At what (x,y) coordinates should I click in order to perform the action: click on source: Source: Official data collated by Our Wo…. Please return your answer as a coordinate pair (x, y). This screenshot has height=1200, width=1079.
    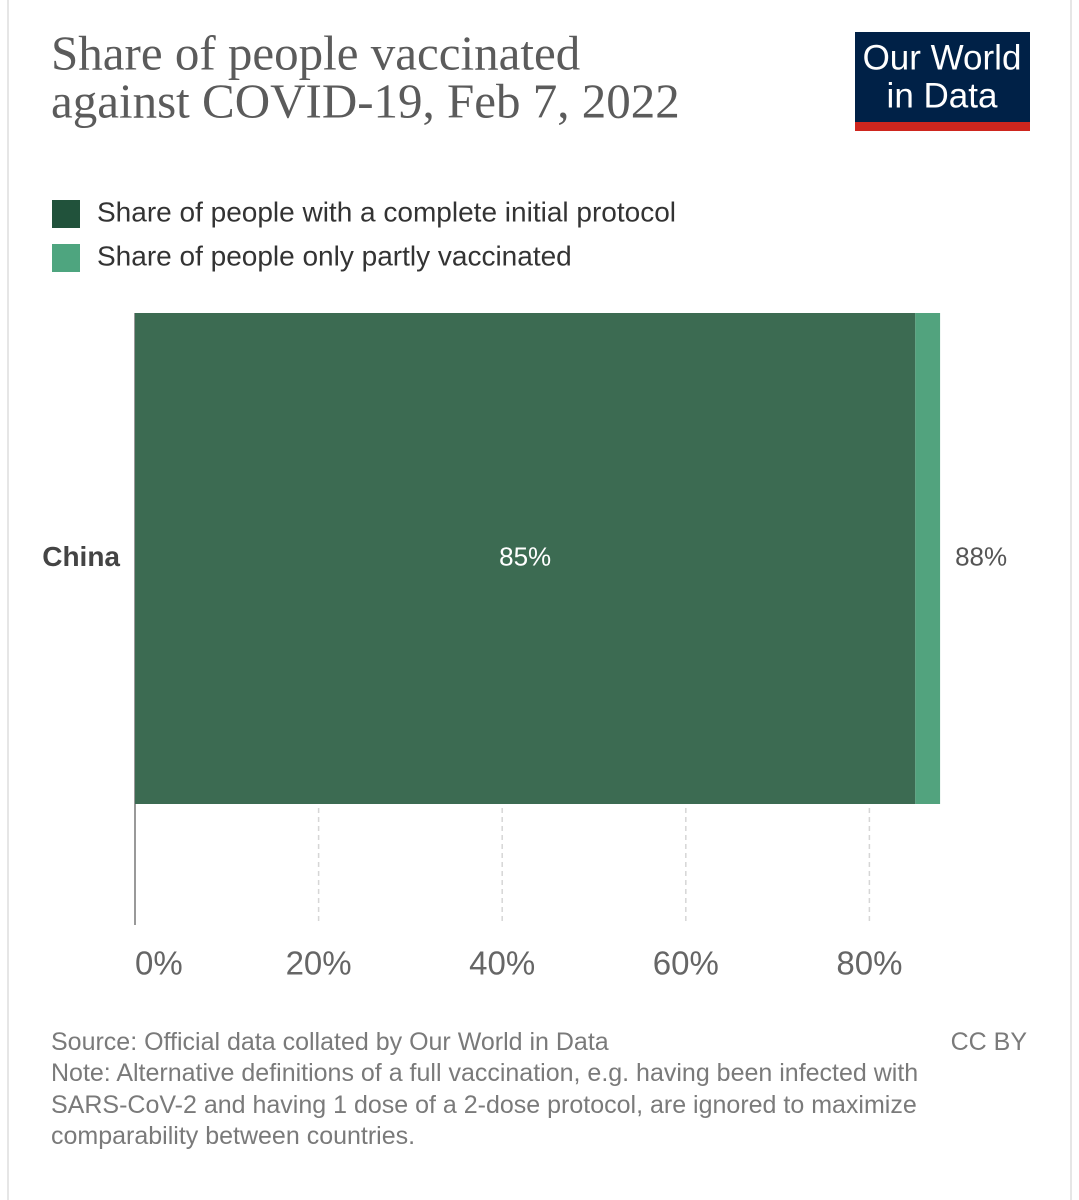
    Looking at the image, I should click on (330, 1042).